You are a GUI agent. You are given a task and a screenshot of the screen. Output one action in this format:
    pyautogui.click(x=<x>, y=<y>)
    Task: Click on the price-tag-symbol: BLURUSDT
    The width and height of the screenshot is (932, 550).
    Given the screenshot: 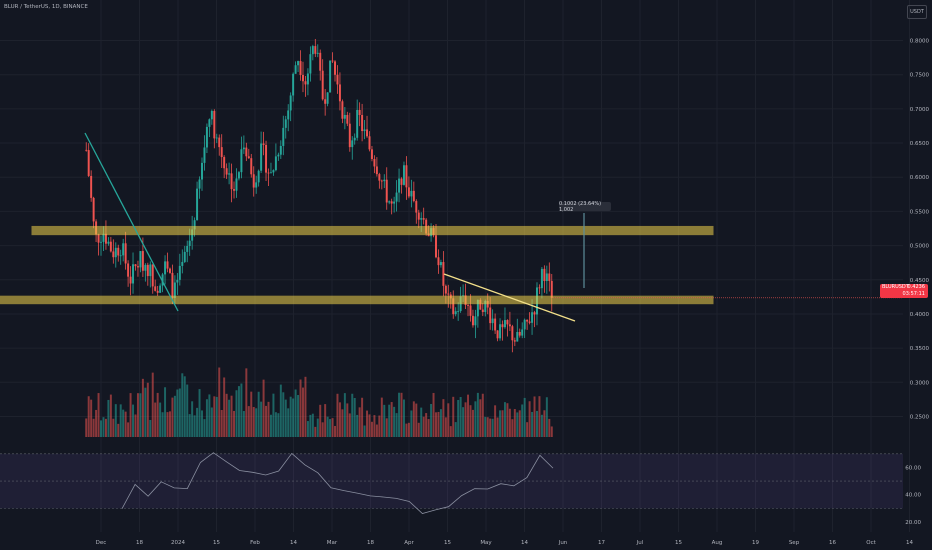 What is the action you would take?
    pyautogui.click(x=895, y=287)
    